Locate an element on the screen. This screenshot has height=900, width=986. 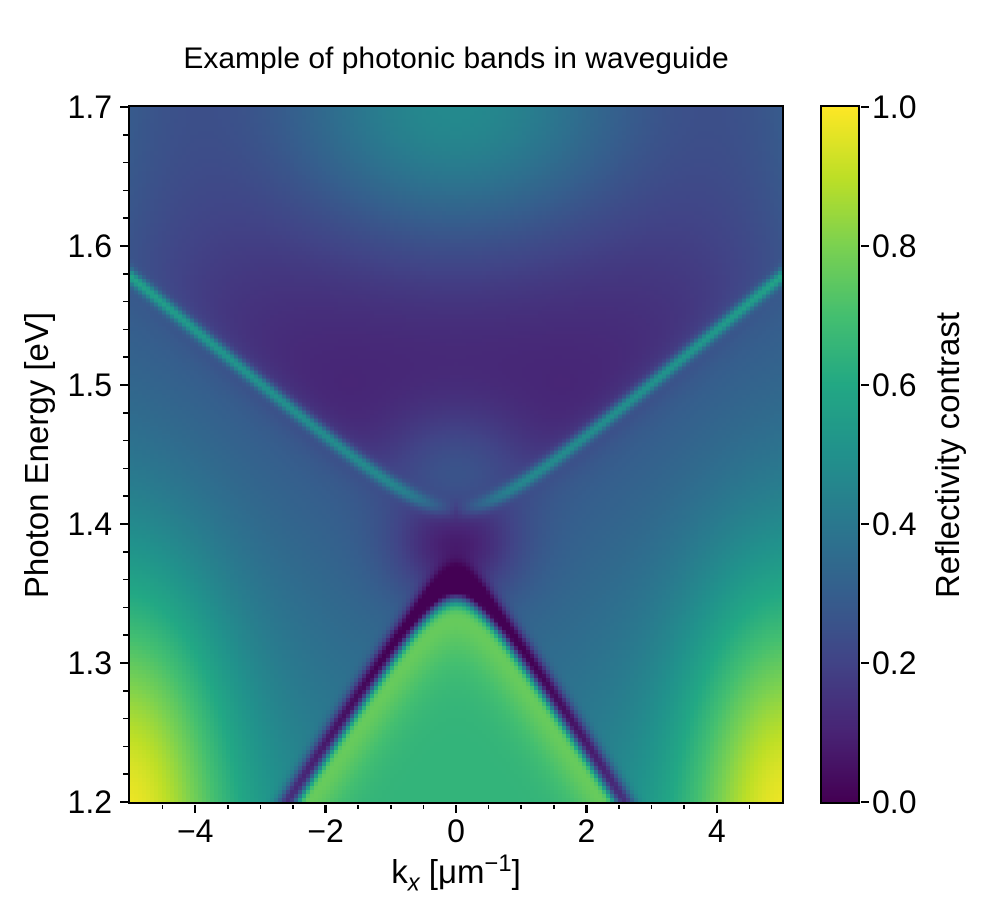
colorbar-tick-label: 0.2 is located at coordinates (894, 662).